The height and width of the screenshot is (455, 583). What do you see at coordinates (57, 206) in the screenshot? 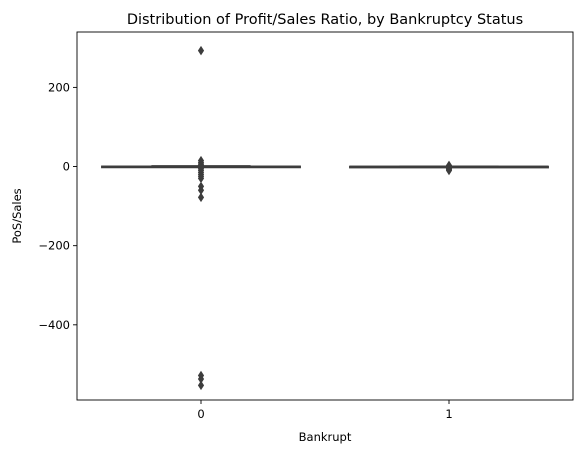
I see `y-axis: 200 0 −200 −400` at bounding box center [57, 206].